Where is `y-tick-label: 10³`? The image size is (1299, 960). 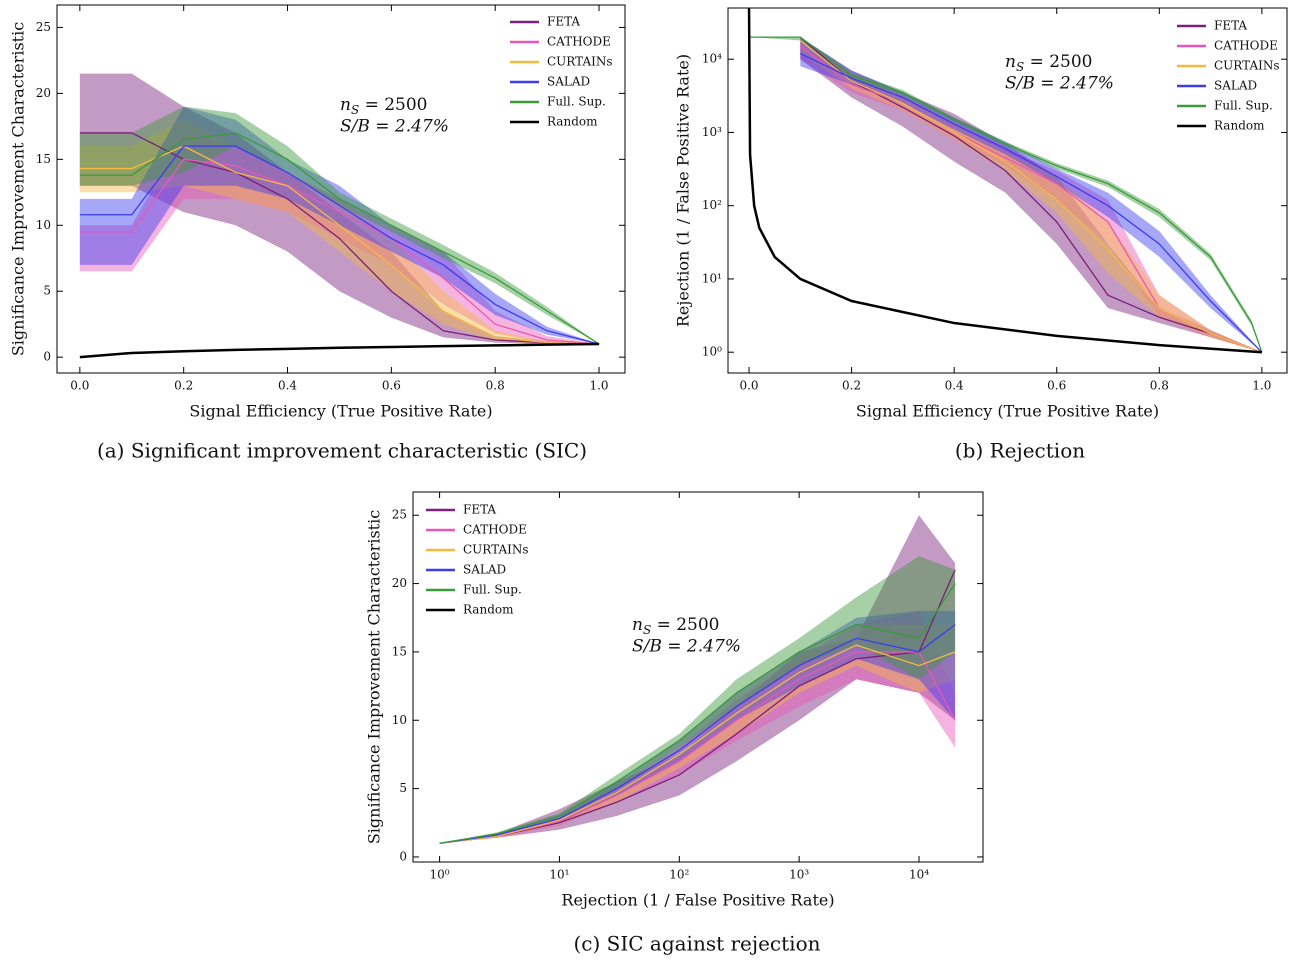
y-tick-label: 10³ is located at coordinates (712, 132).